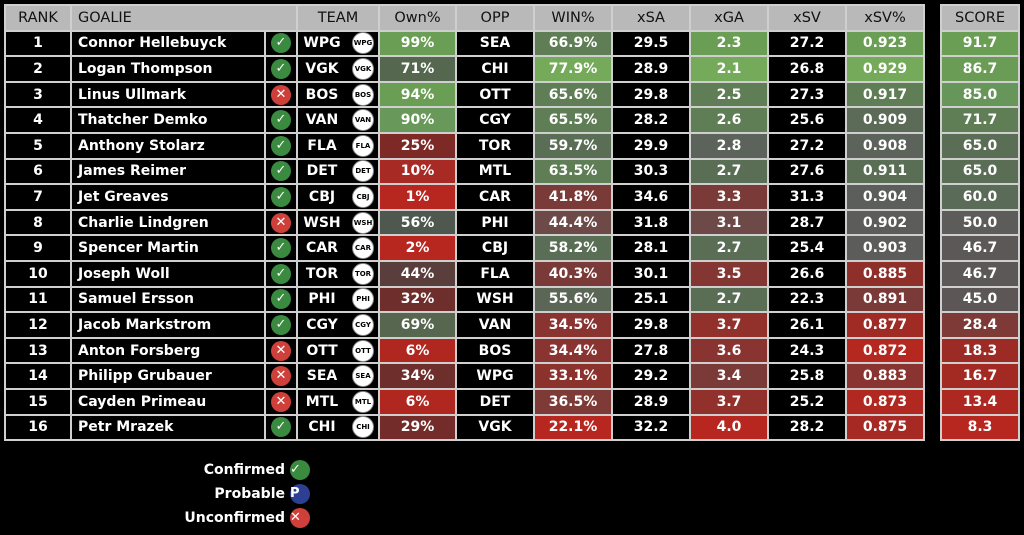 Image resolution: width=1024 pixels, height=535 pixels. I want to click on team-logo-icon: WSH, so click(363, 222).